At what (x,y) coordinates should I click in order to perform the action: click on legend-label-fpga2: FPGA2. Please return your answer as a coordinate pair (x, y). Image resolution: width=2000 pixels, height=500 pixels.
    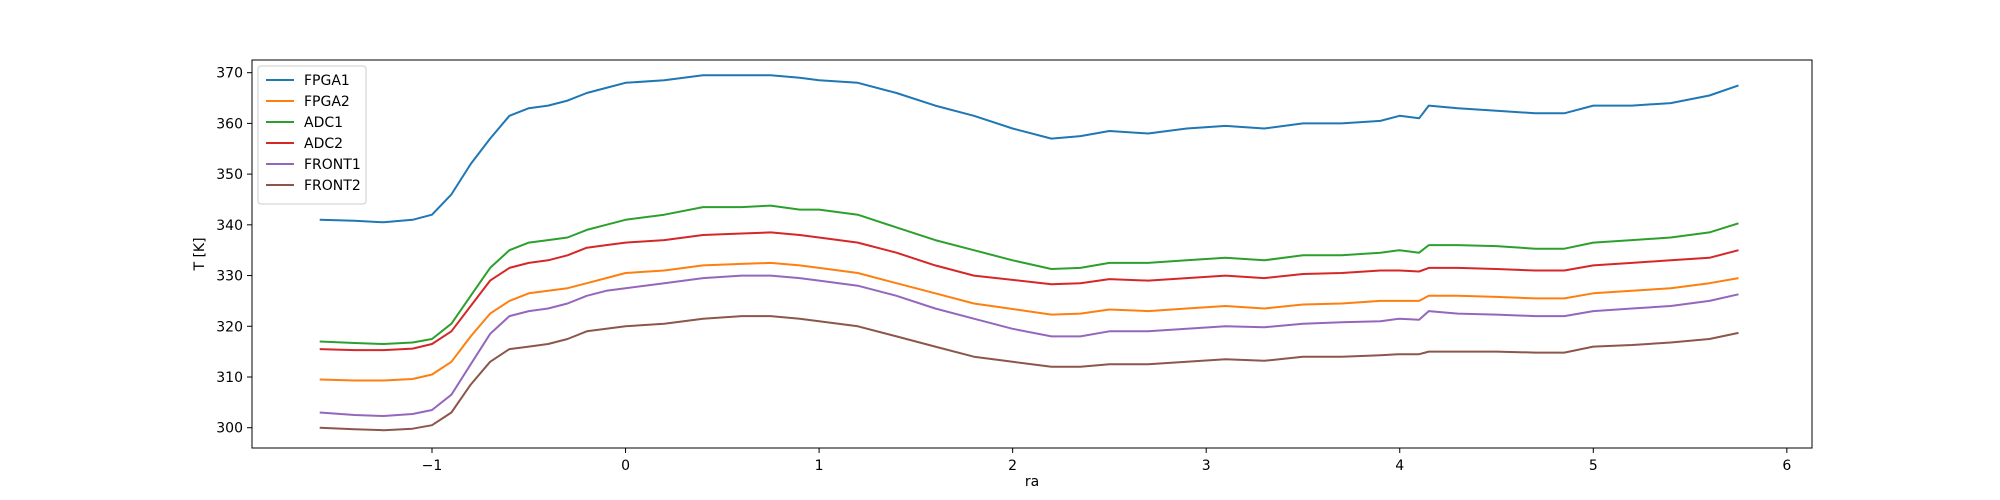
    Looking at the image, I should click on (327, 102).